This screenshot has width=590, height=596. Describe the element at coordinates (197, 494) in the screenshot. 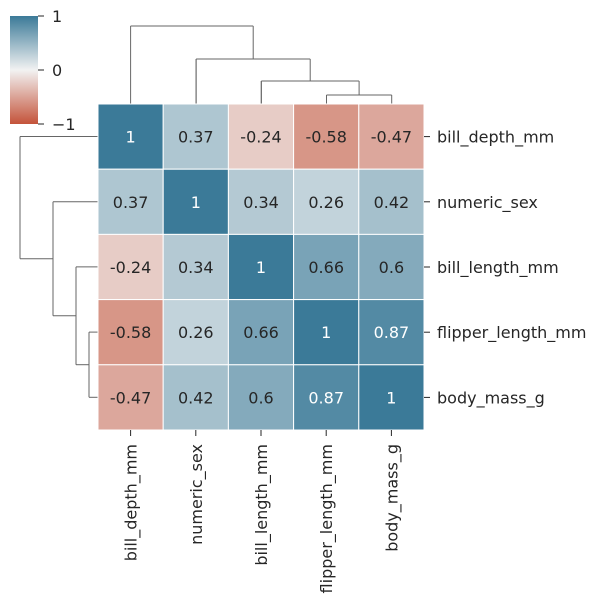

I see `column-label: numeric_sex` at that location.